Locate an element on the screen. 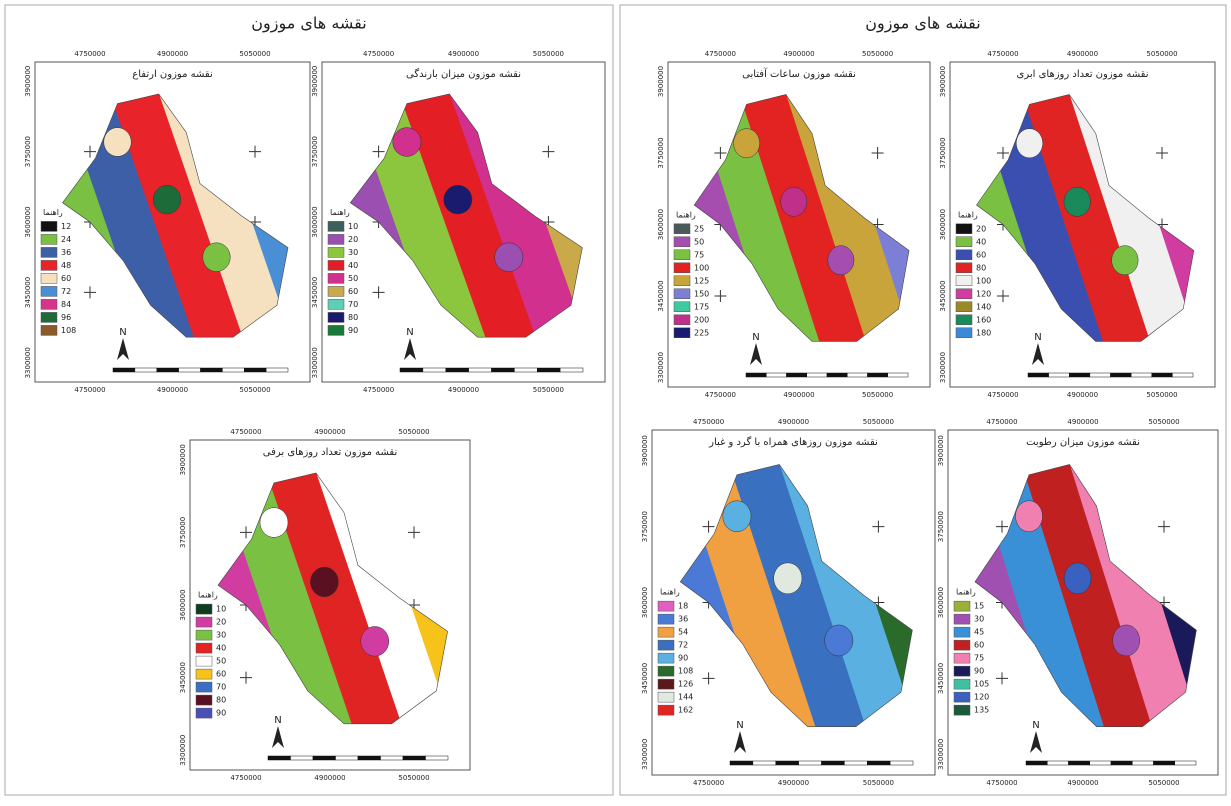  north-label: N is located at coordinates (1037, 337).